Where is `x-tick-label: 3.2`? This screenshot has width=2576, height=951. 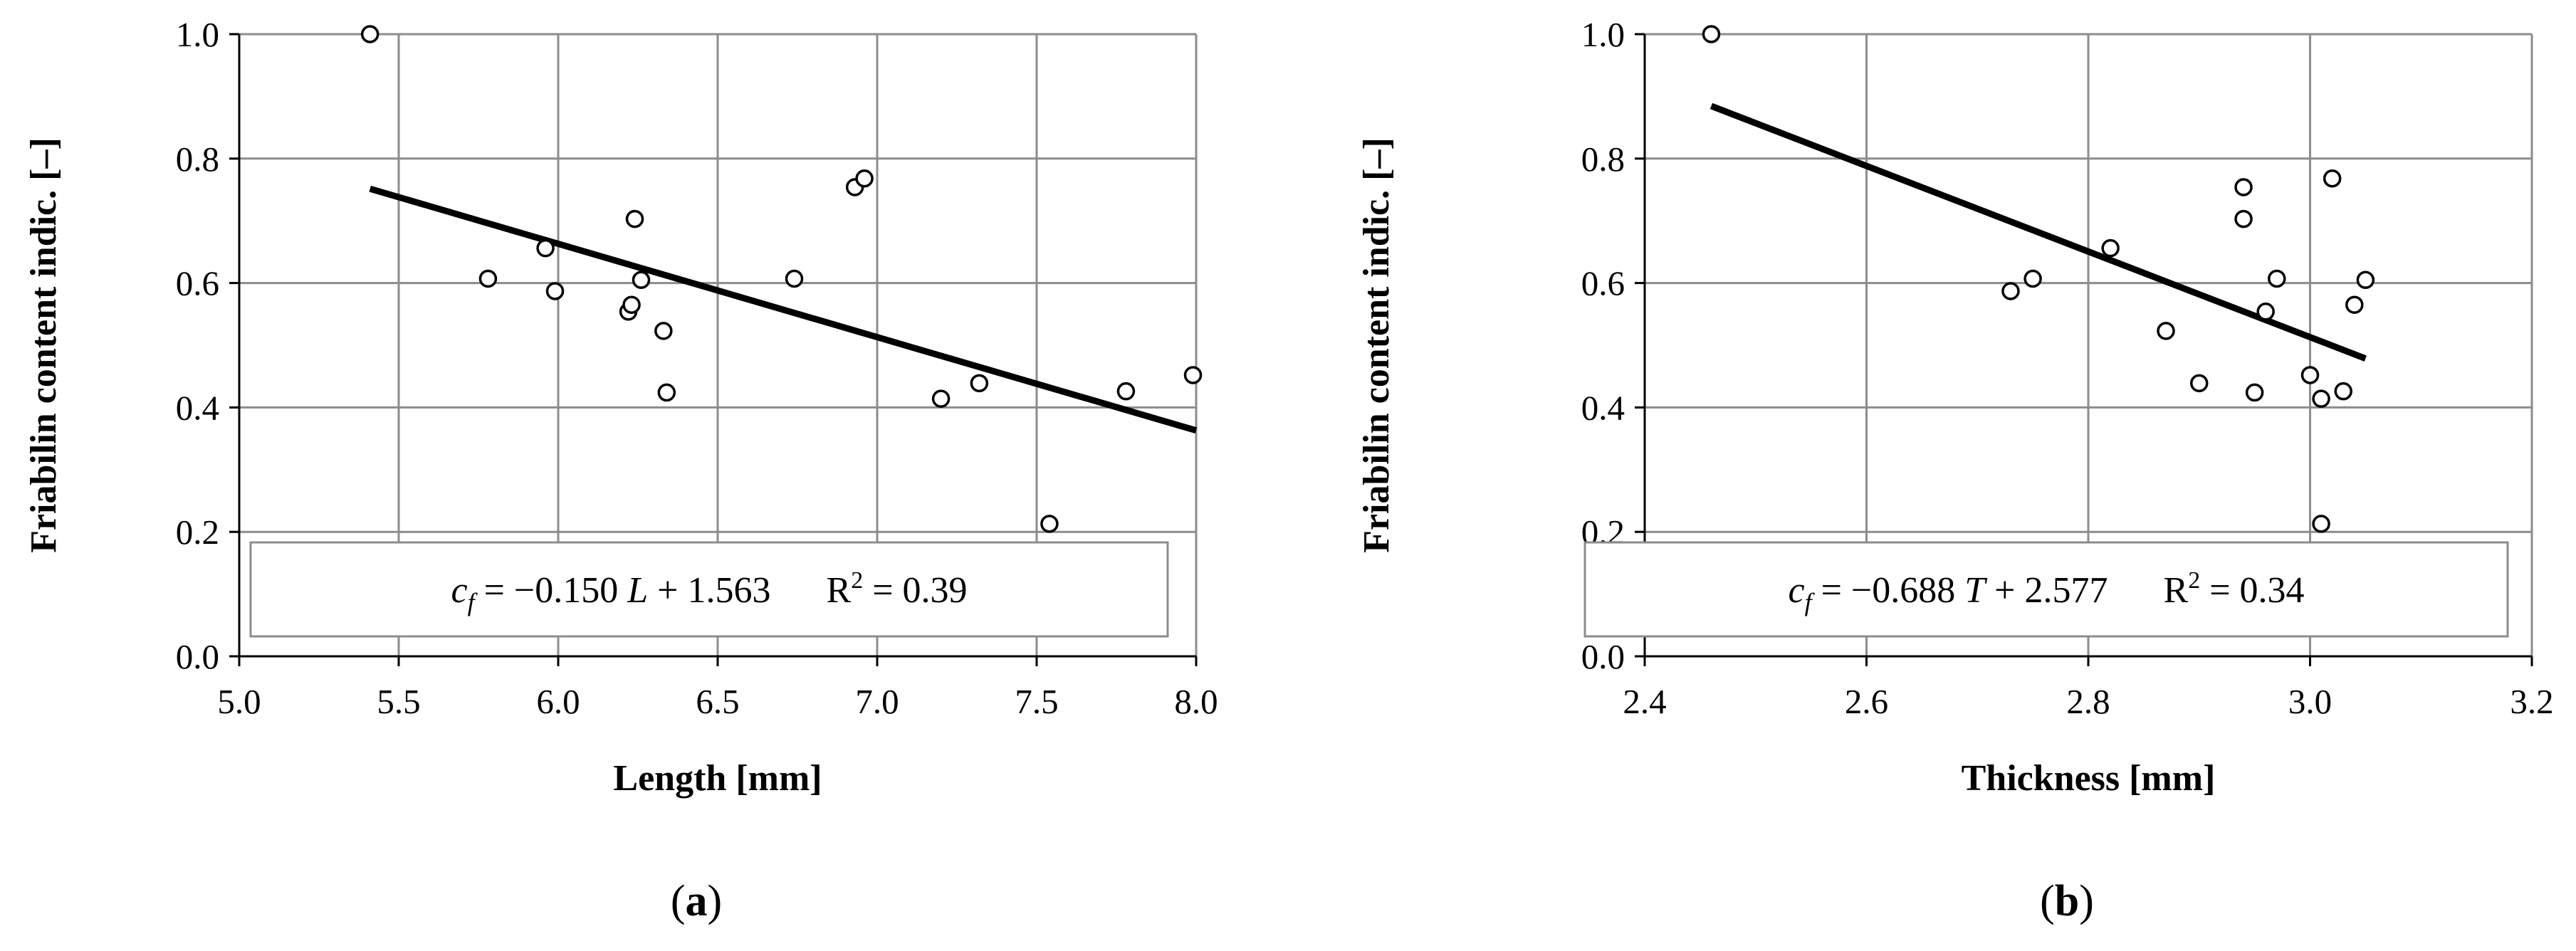
x-tick-label: 3.2 is located at coordinates (2531, 701).